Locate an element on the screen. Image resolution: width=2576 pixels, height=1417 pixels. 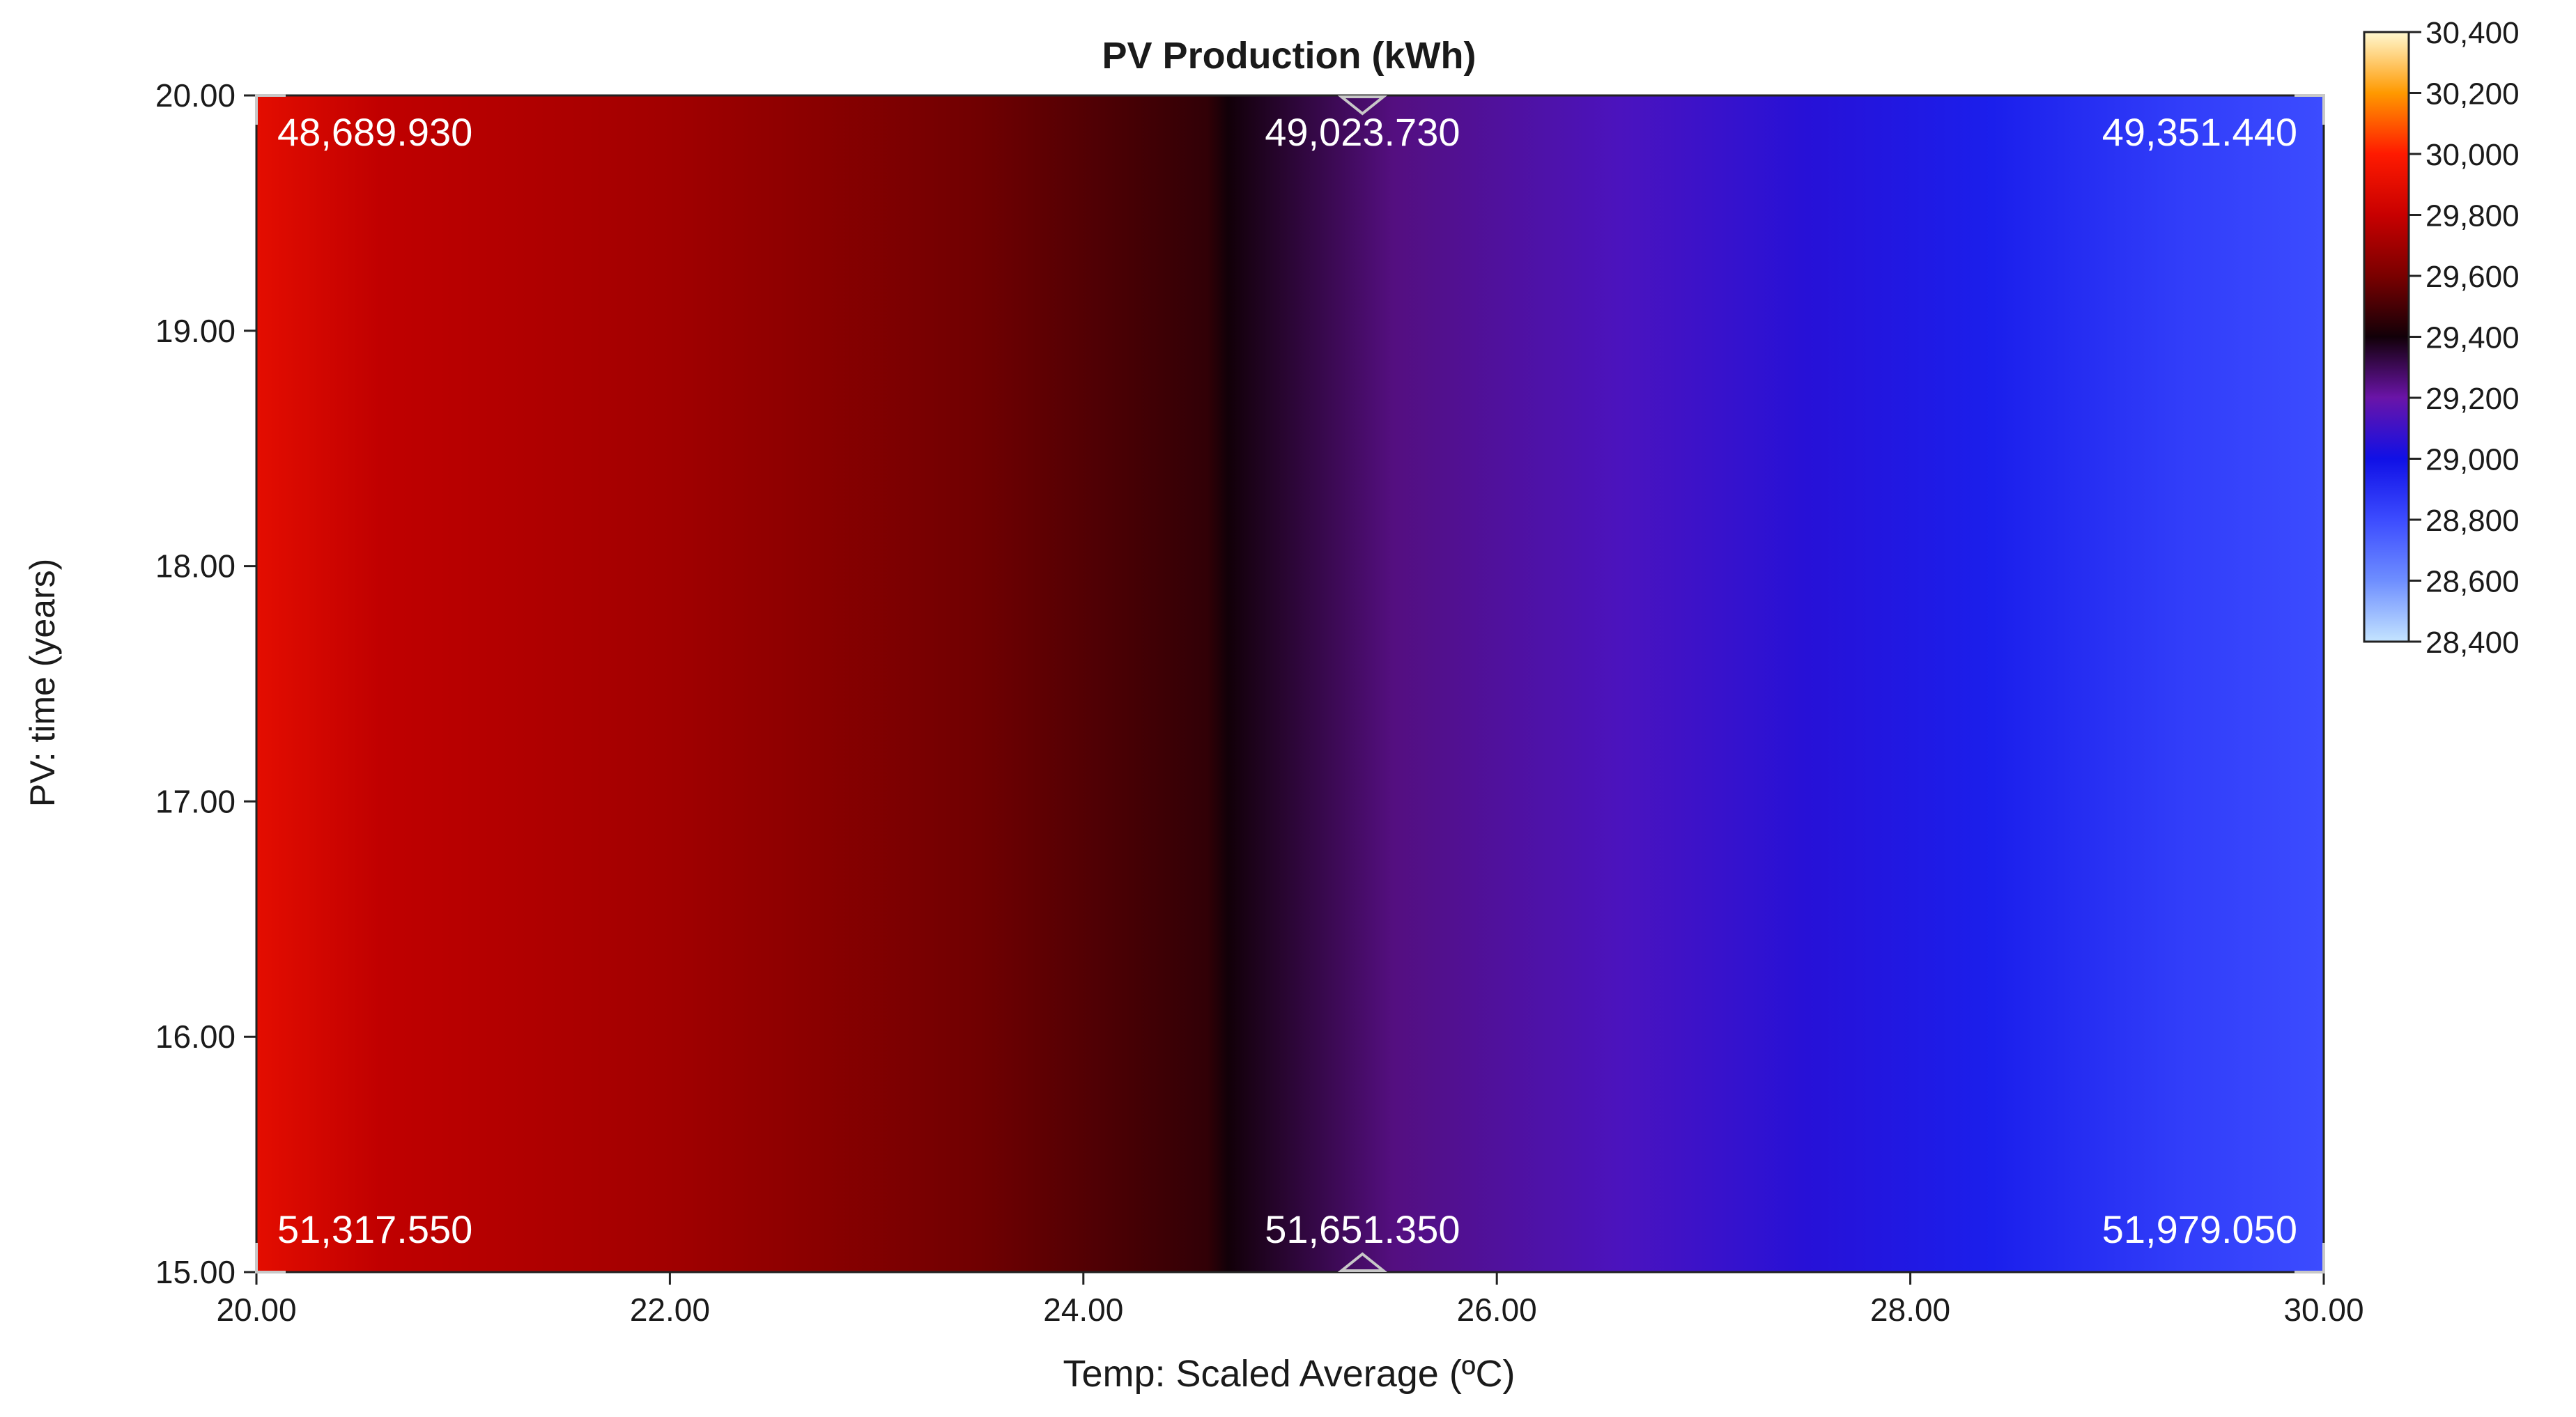
x-tick-label: 24.00 is located at coordinates (1083, 1310).